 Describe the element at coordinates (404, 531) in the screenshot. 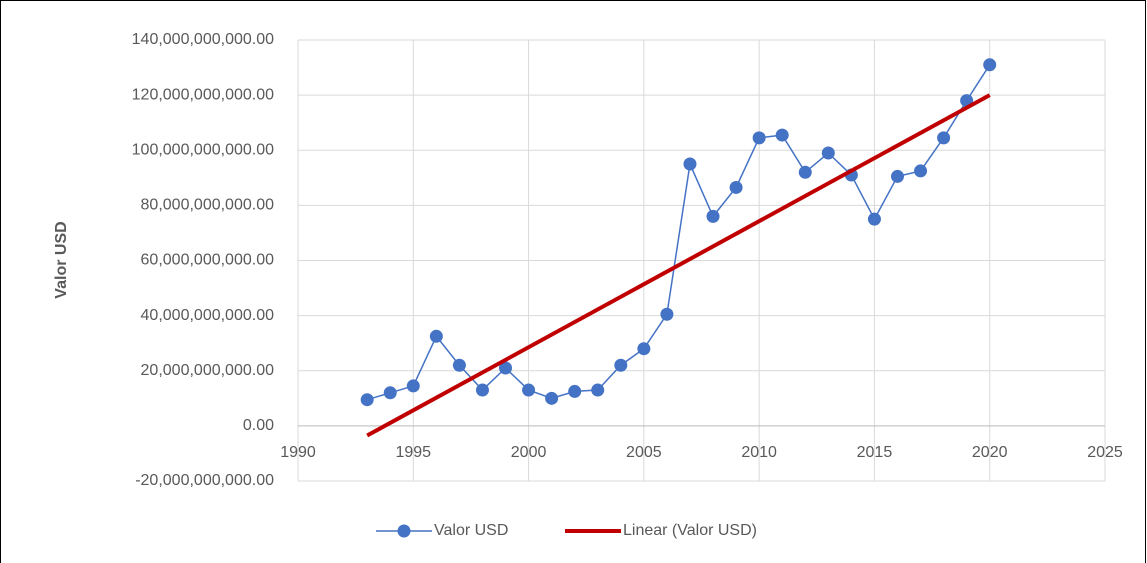

I see `legend-marker` at that location.